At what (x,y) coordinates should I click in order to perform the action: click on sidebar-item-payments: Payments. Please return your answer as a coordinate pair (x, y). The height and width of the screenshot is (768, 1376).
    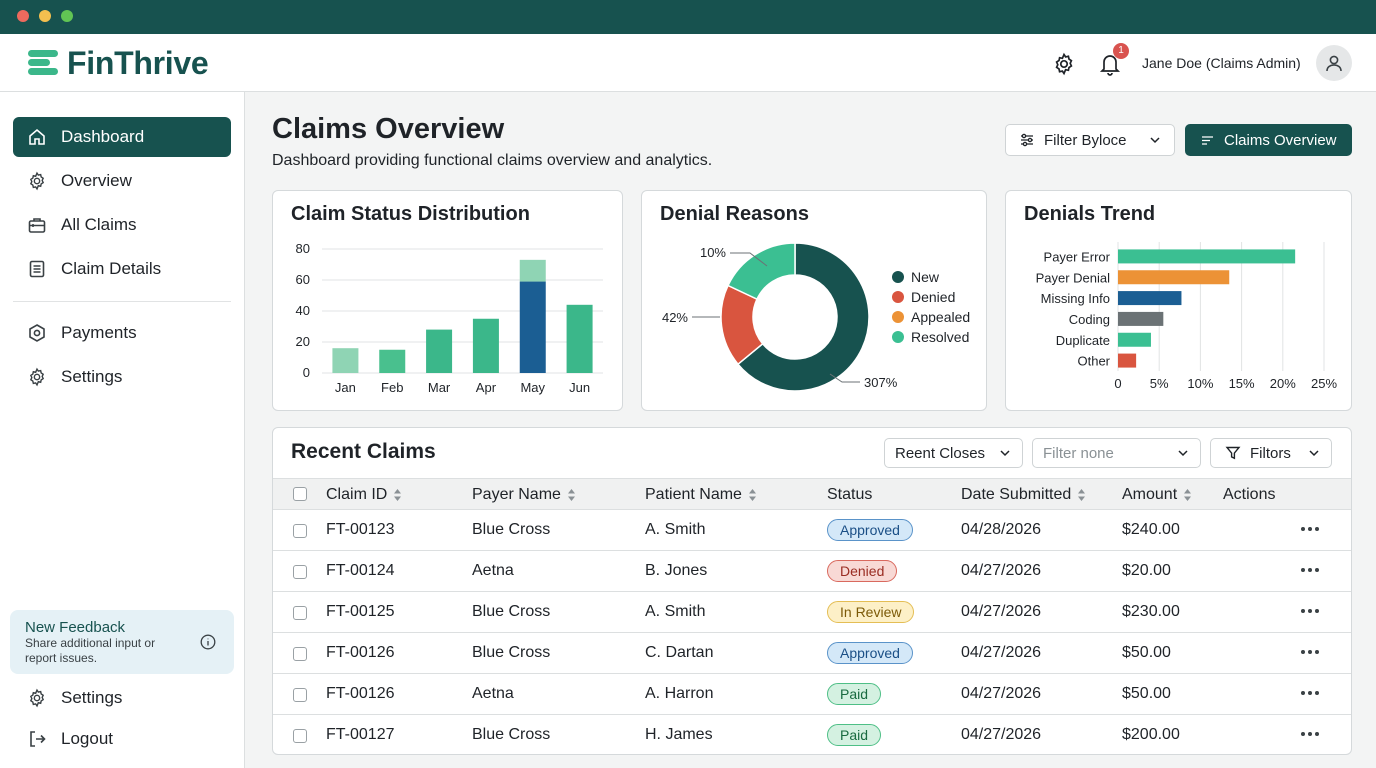
    Looking at the image, I should click on (122, 333).